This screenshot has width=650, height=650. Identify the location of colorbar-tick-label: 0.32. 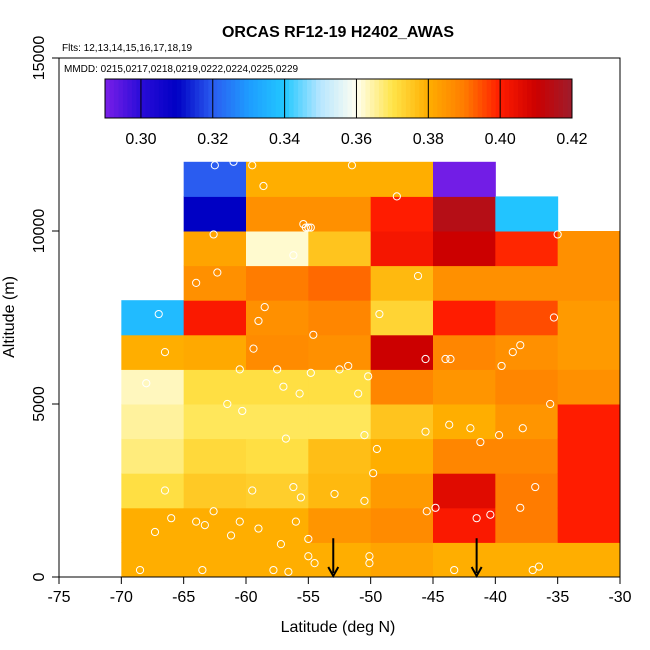
(212, 139).